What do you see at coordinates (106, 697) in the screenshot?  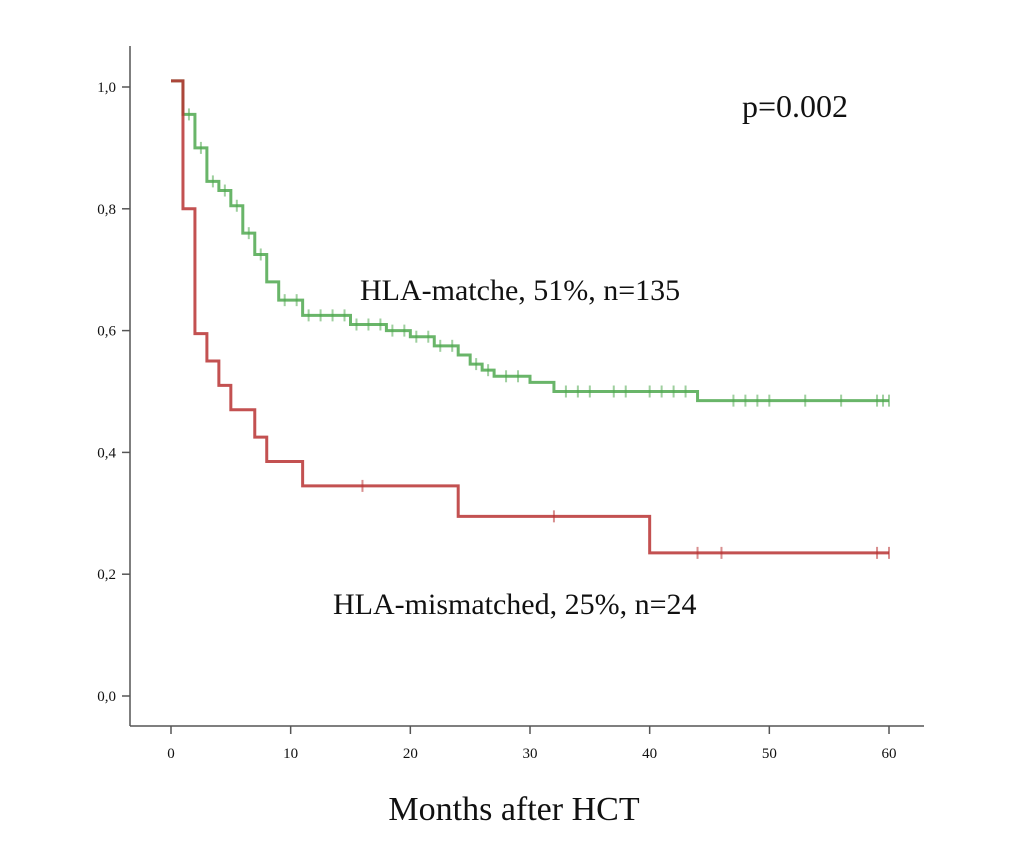 I see `y-tick-label: 0,0` at bounding box center [106, 697].